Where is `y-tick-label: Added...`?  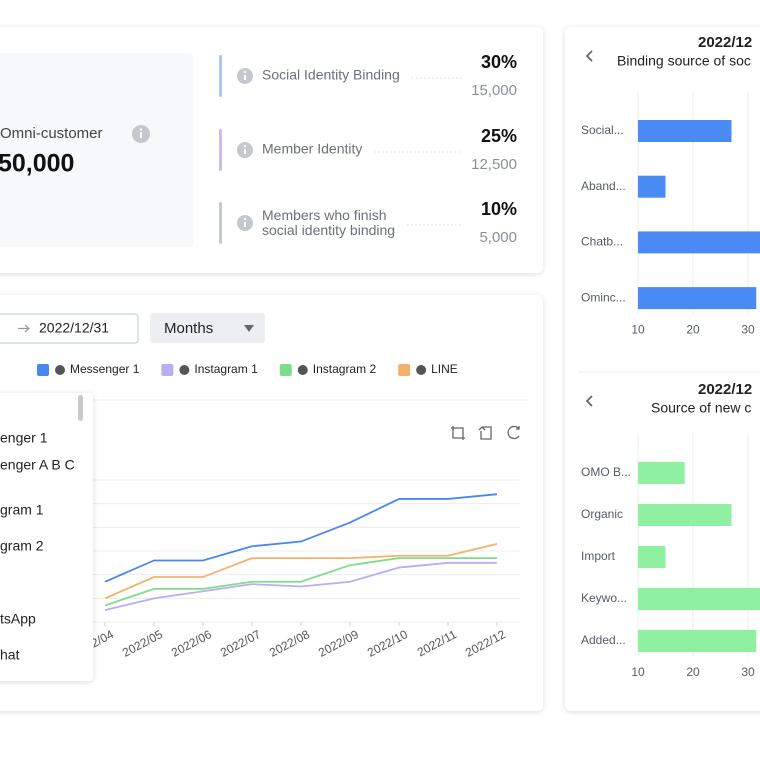
y-tick-label: Added... is located at coordinates (603, 640).